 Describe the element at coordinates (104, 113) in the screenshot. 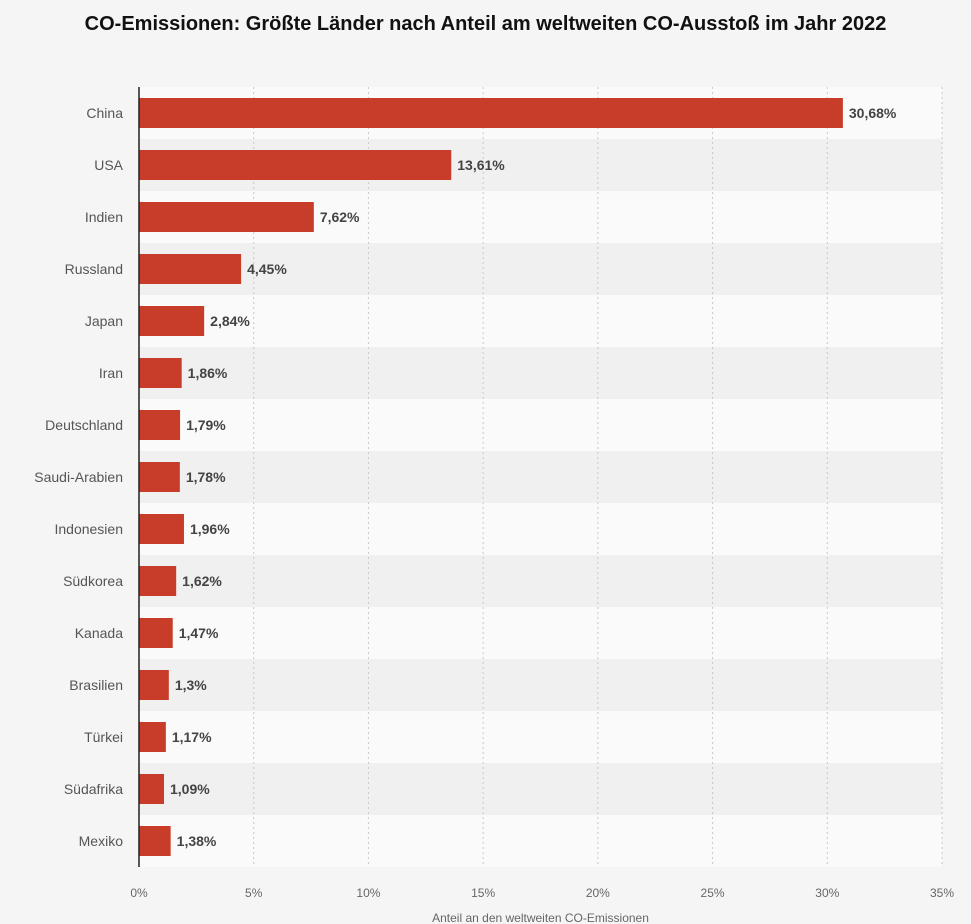

I see `category-label: China` at that location.